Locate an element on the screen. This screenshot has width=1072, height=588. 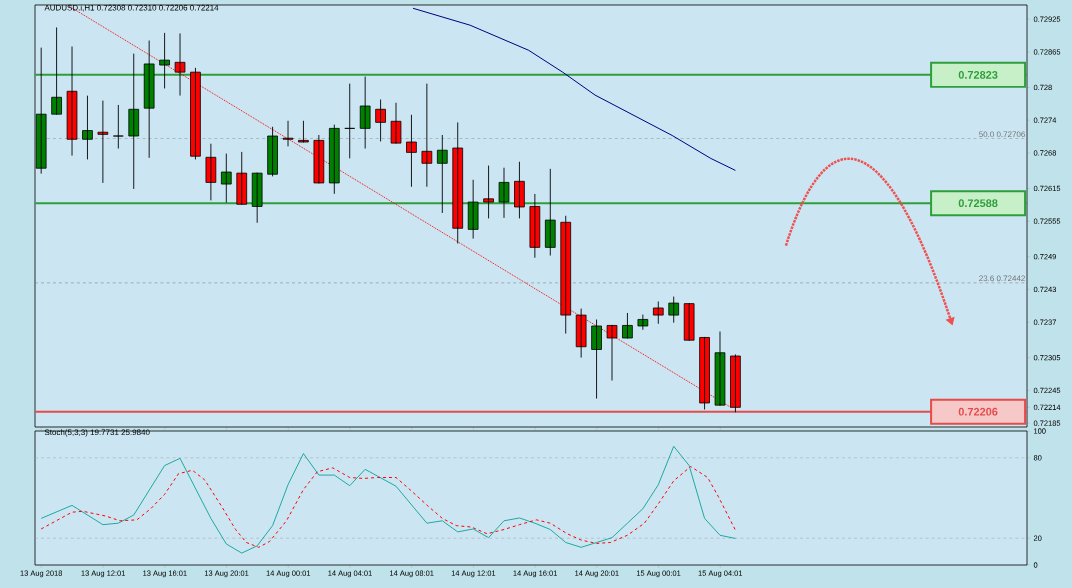
ref-line-label: 0.72823 is located at coordinates (978, 75).